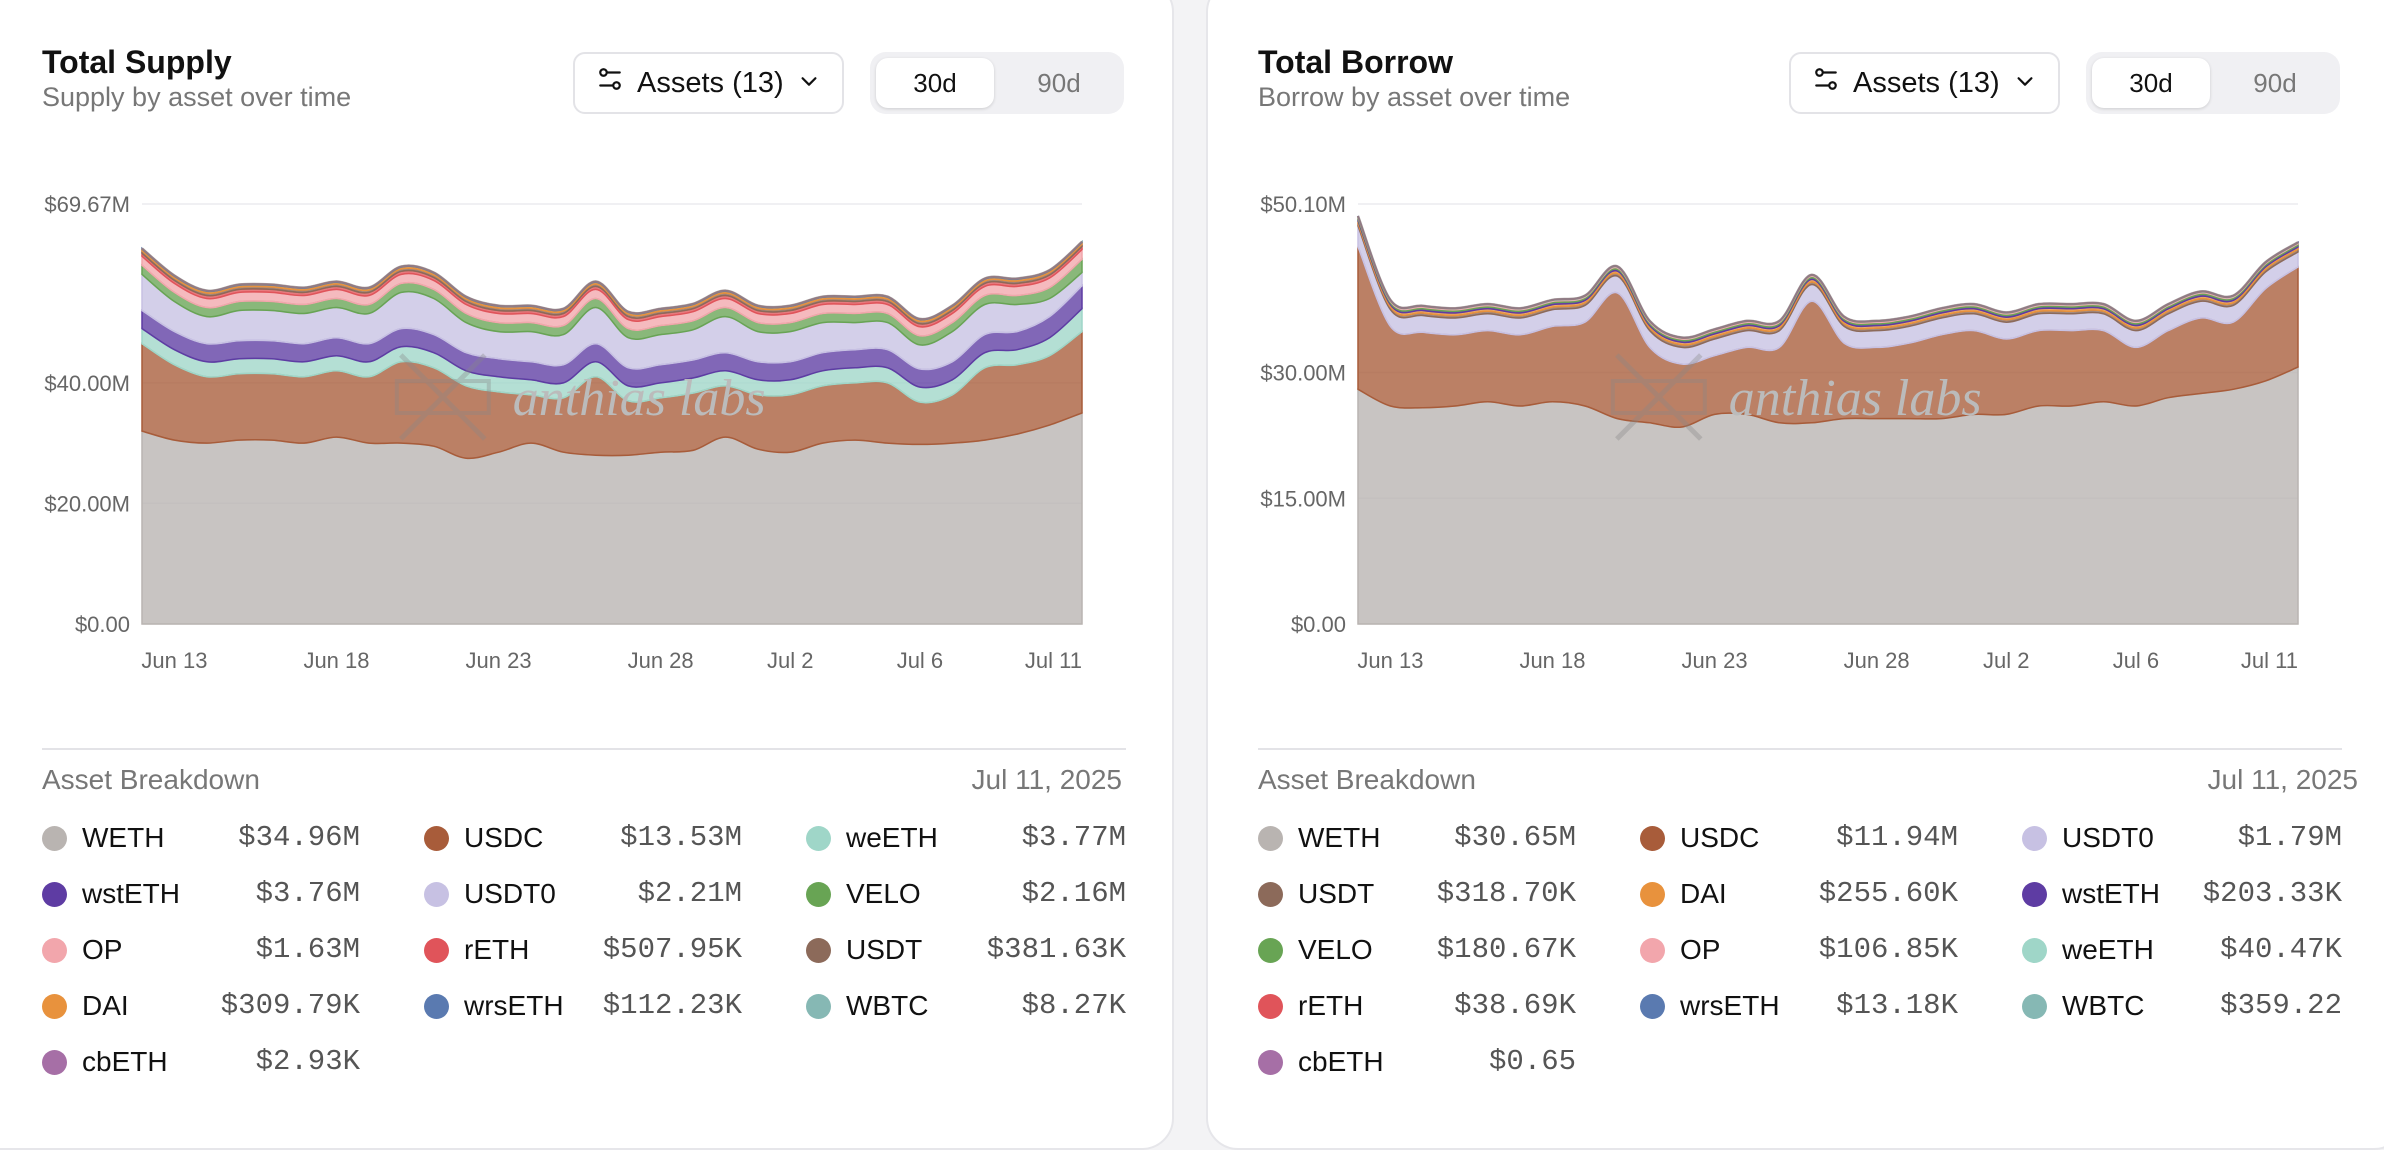 Image resolution: width=2384 pixels, height=1150 pixels. What do you see at coordinates (1390, 660) in the screenshot?
I see `borrow-x-tick-label: Jun 13` at bounding box center [1390, 660].